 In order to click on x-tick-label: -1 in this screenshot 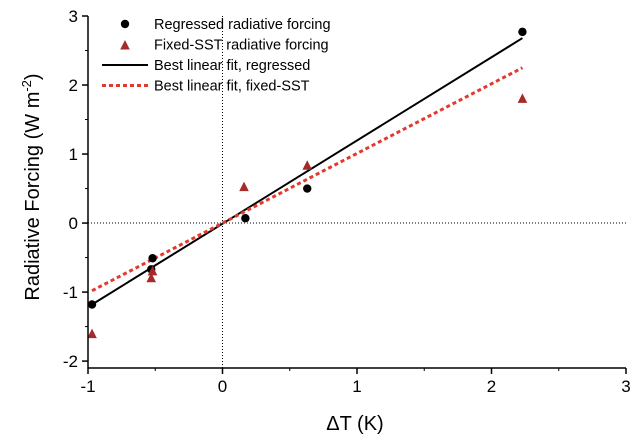, I will do `click(87, 386)`.